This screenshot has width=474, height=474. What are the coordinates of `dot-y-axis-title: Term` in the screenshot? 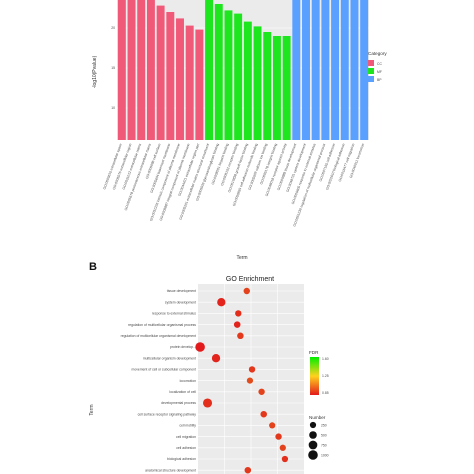 It's located at (92, 409).